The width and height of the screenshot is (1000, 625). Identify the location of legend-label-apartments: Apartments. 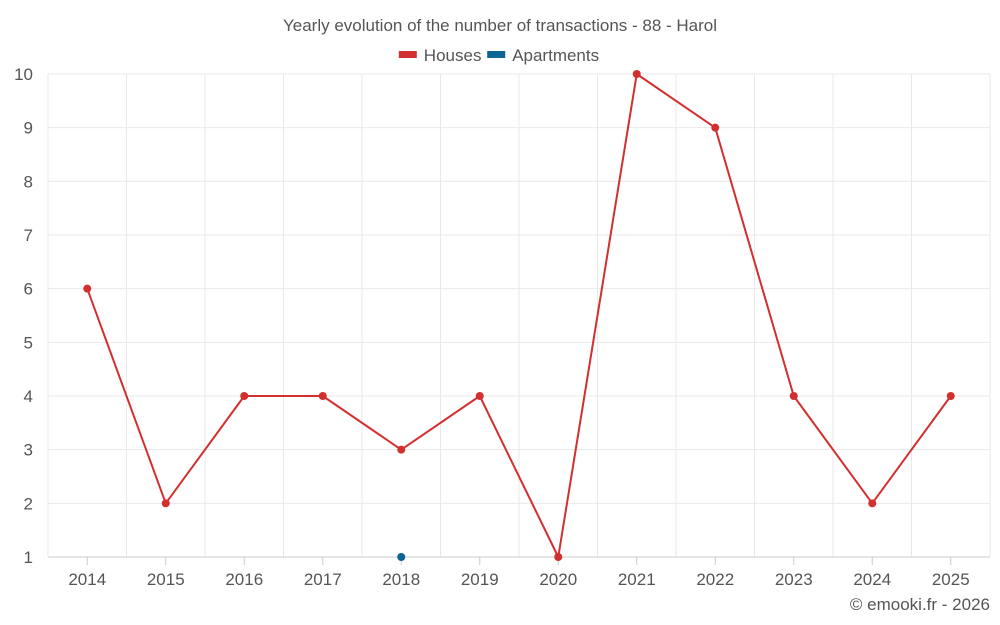
(555, 55).